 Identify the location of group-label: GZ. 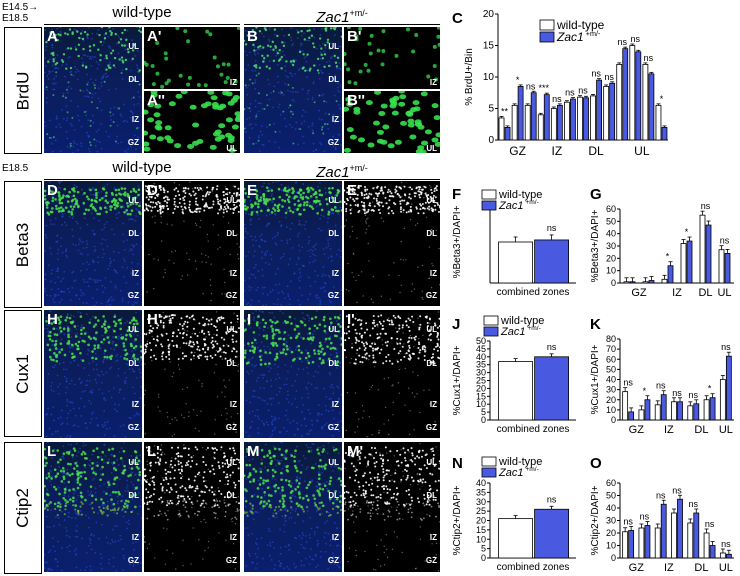
(517, 151).